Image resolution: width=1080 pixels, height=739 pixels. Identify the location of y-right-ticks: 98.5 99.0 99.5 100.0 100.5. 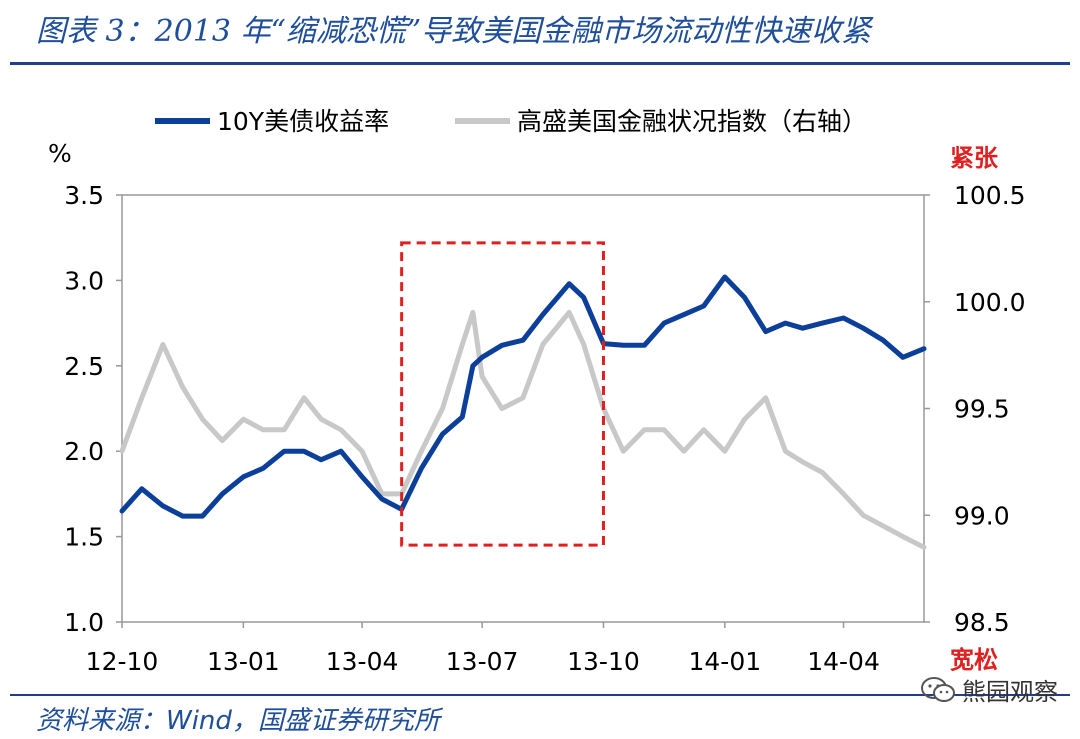
(975, 409).